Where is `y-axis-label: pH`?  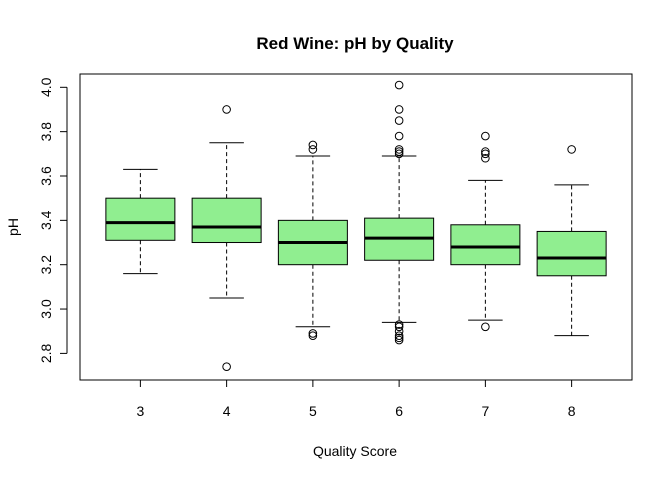
y-axis-label: pH is located at coordinates (13, 227).